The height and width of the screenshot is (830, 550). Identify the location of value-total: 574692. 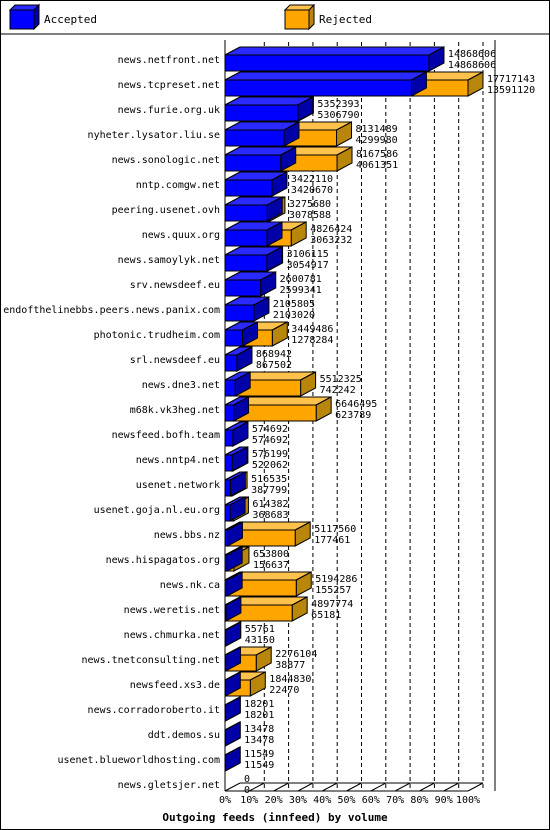
(270, 429).